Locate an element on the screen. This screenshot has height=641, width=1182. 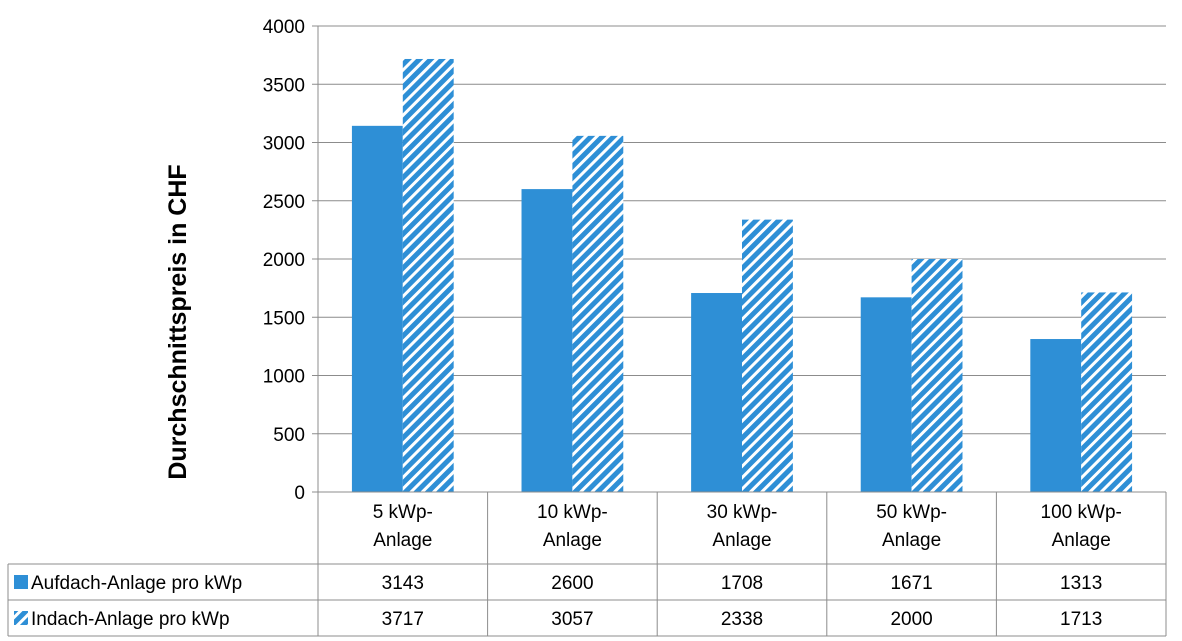
data-label-indach-anlage-pro-kwp-0: 3717 is located at coordinates (403, 619).